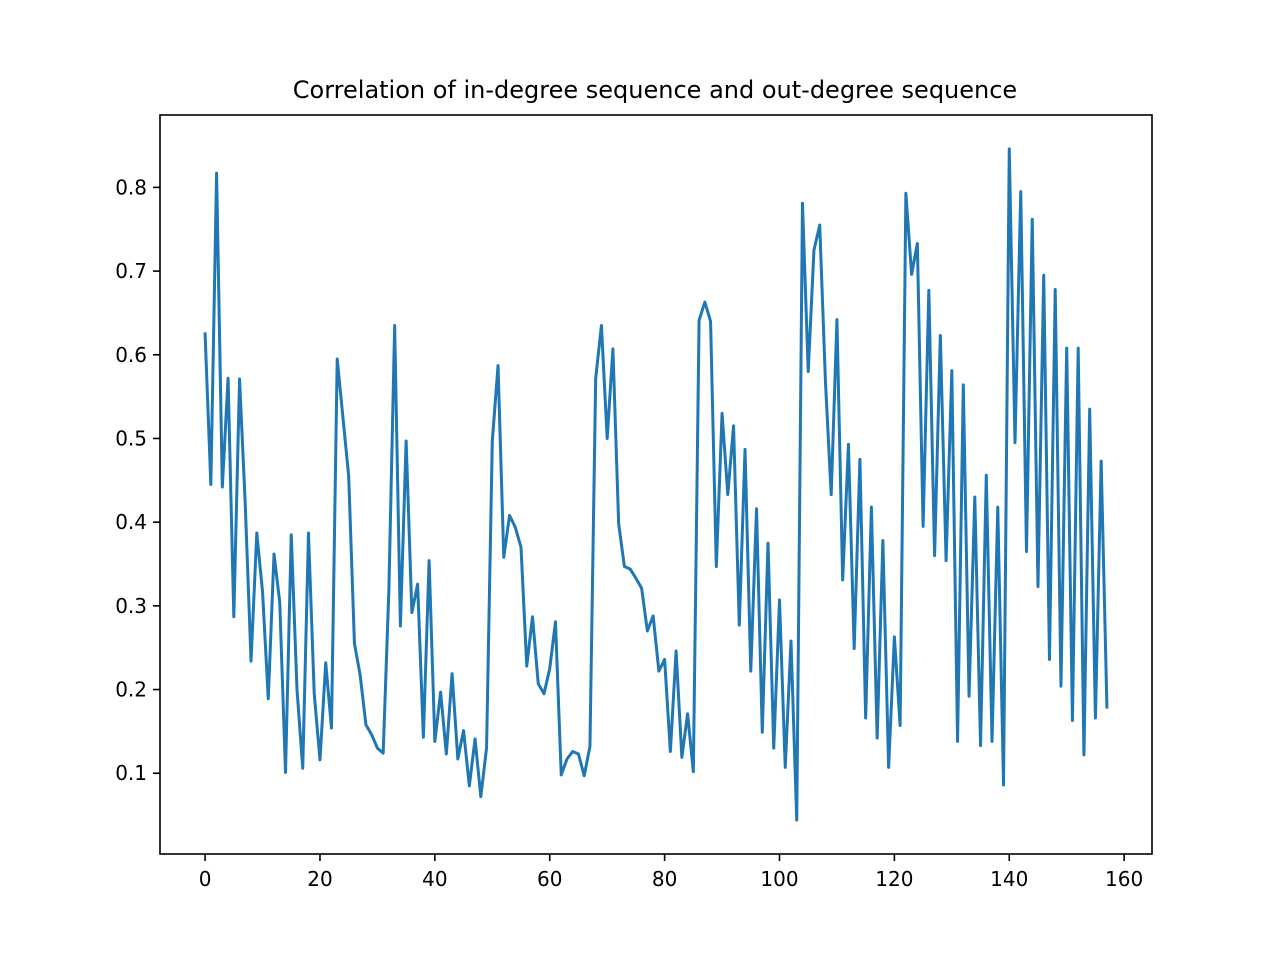 The width and height of the screenshot is (1280, 960). I want to click on x-tick-label: 140, so click(1009, 879).